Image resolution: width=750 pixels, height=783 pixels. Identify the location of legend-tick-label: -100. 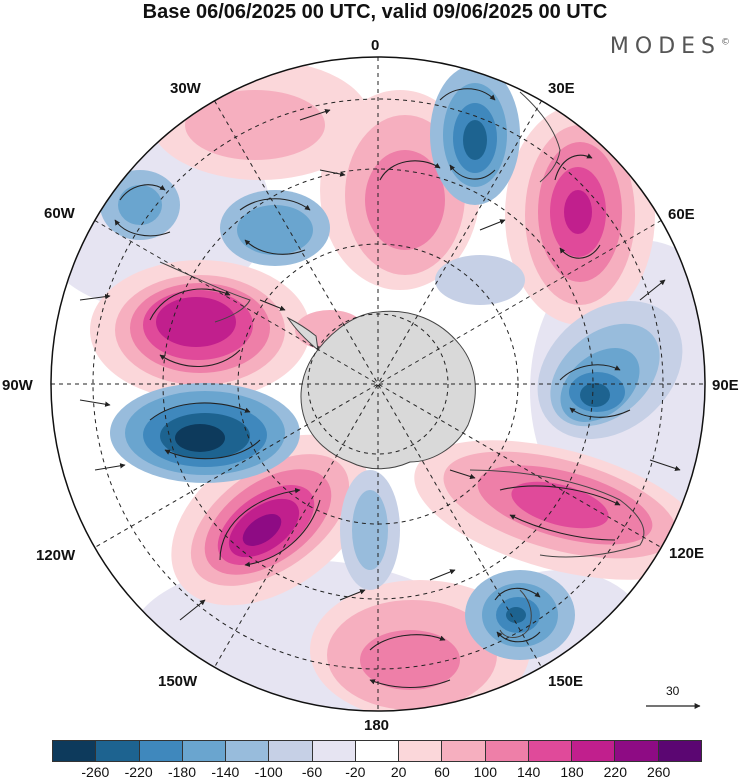
(268, 772).